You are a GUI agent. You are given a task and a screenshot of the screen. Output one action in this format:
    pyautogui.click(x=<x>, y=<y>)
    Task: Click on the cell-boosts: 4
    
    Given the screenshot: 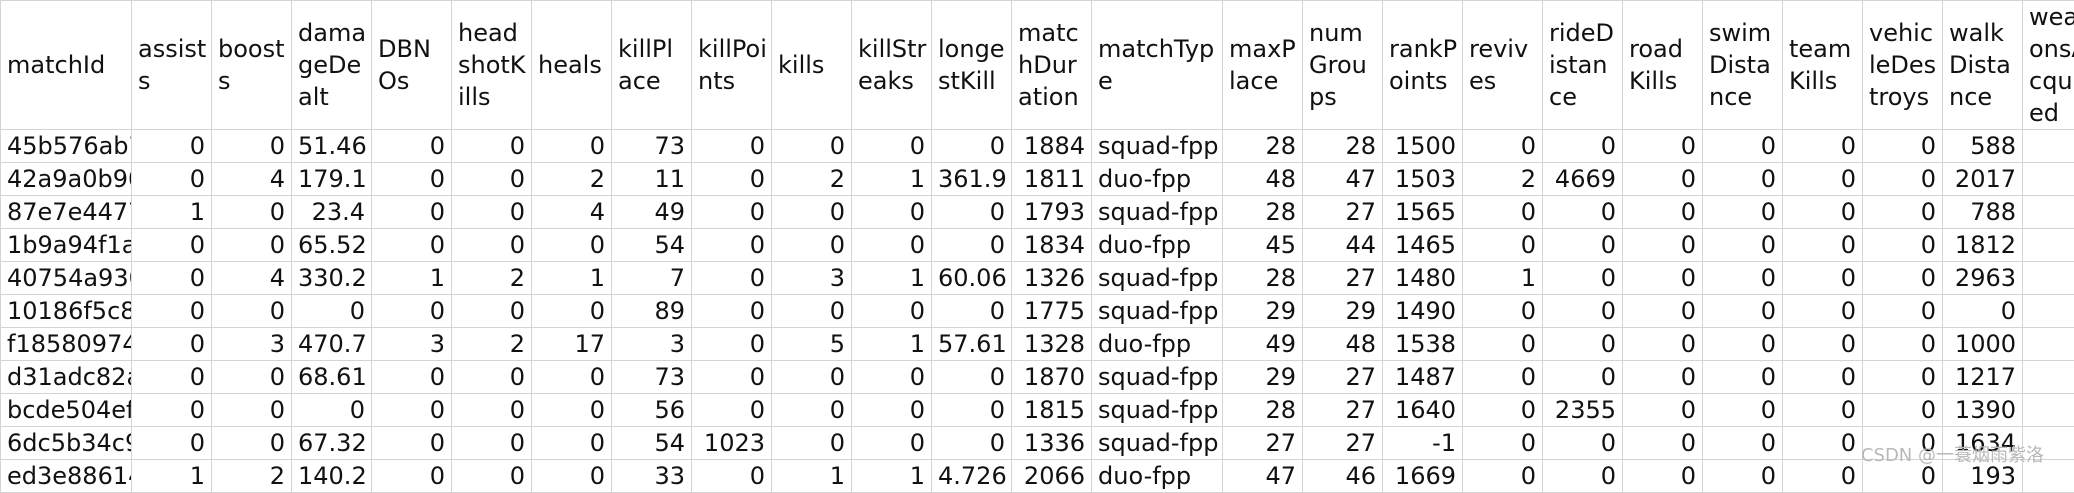 What is the action you would take?
    pyautogui.click(x=252, y=278)
    